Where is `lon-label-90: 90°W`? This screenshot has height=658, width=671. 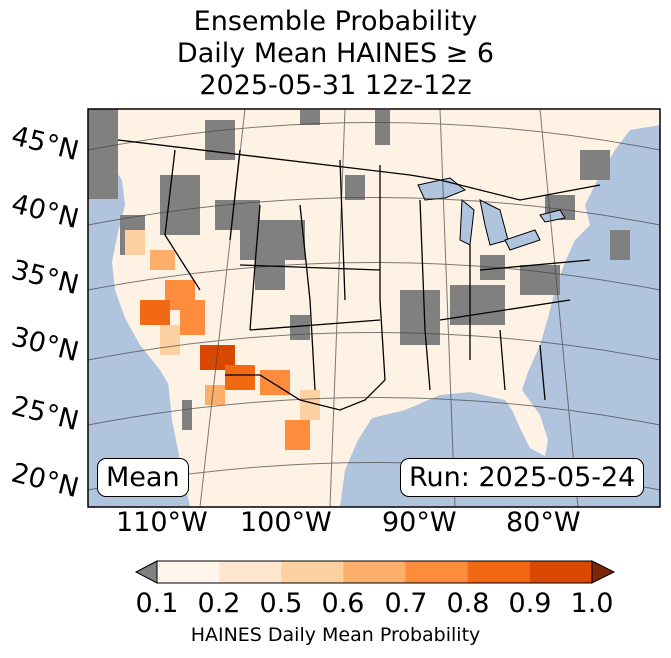
lon-label-90: 90°W is located at coordinates (419, 522).